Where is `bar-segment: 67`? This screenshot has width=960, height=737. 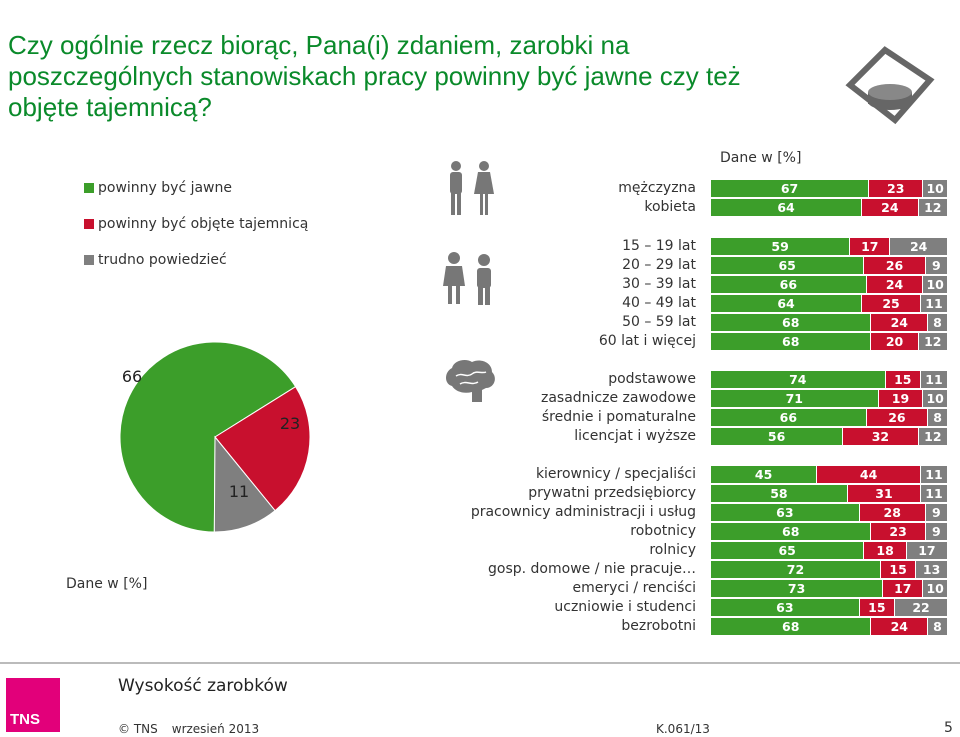 bar-segment: 67 is located at coordinates (790, 188).